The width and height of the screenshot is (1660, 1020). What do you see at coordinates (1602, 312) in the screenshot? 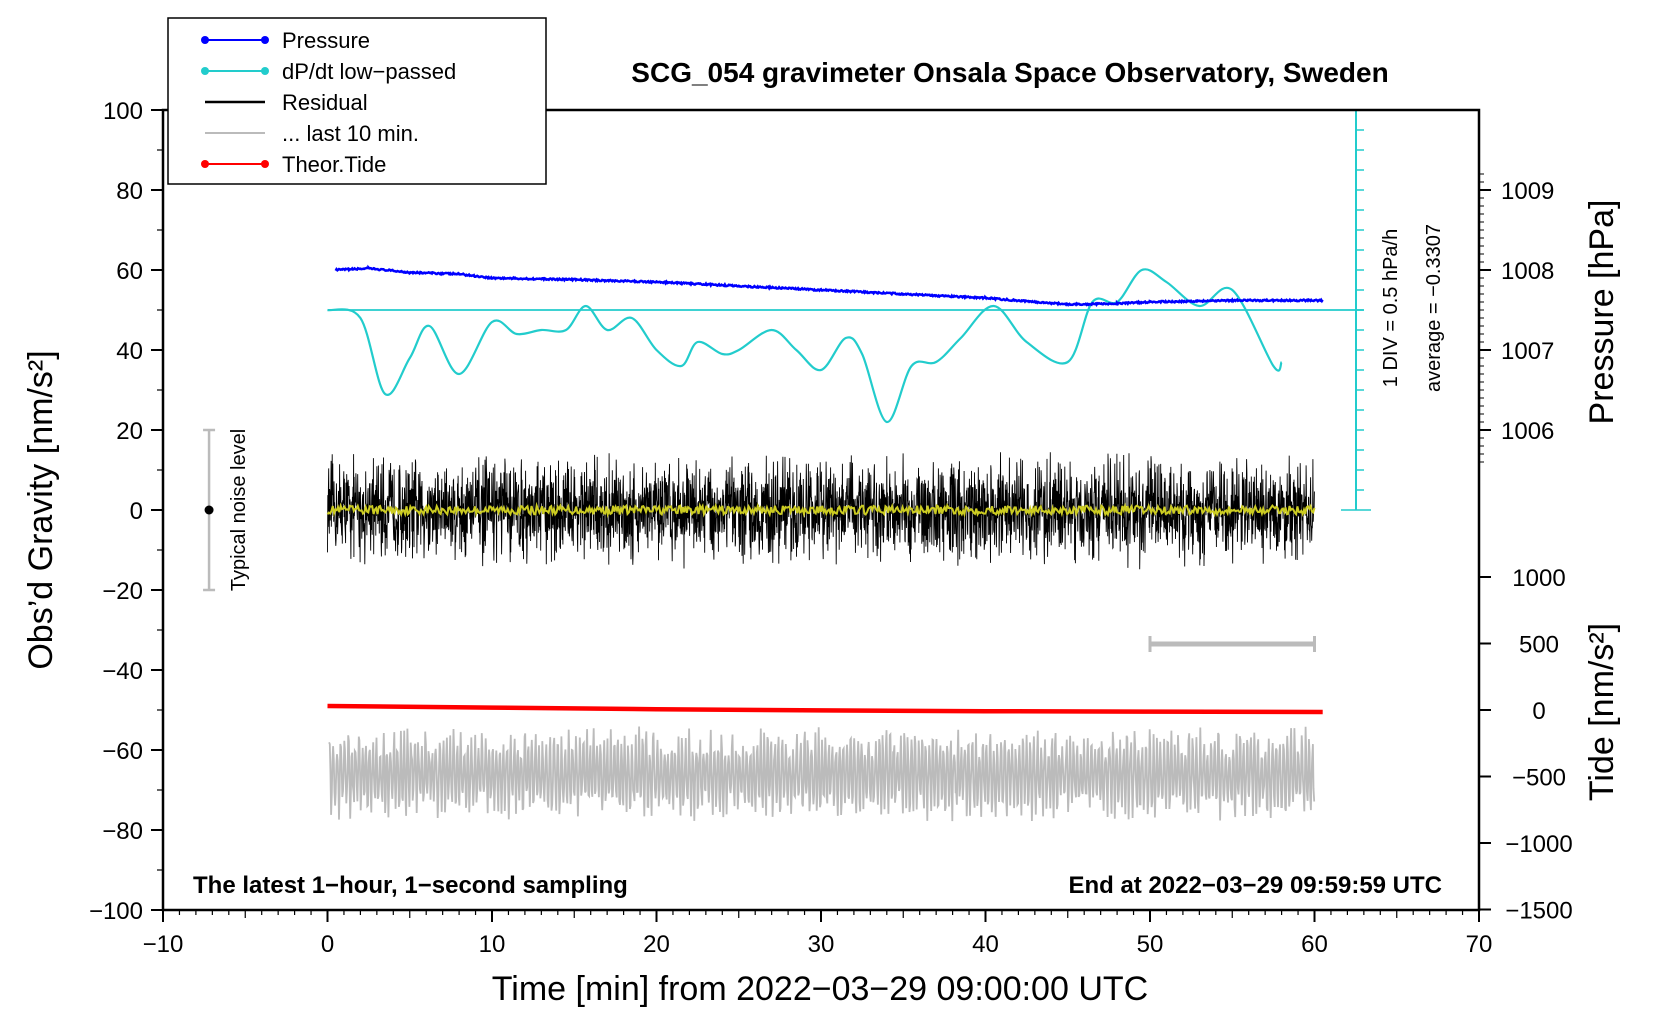
I see `y-axis-title-pressure: Pressure [hPa]` at bounding box center [1602, 312].